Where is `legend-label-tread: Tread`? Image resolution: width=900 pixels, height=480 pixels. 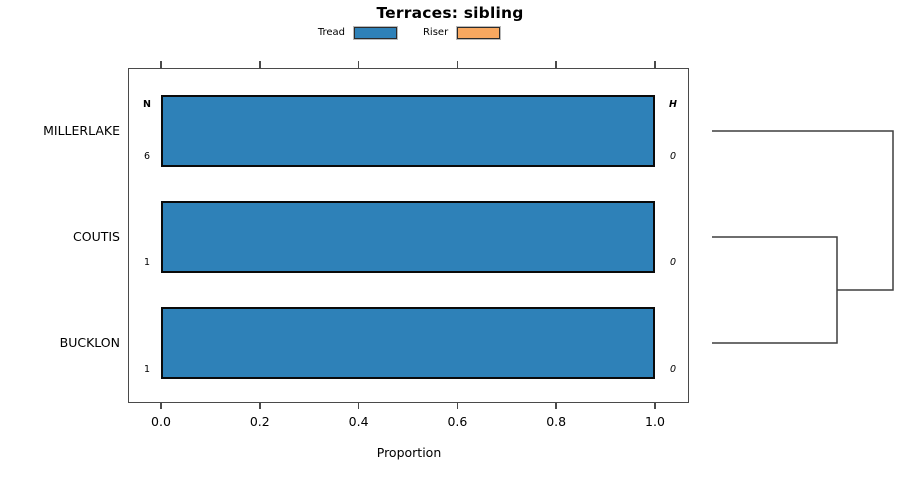
legend-label-tread: Tread is located at coordinates (331, 32).